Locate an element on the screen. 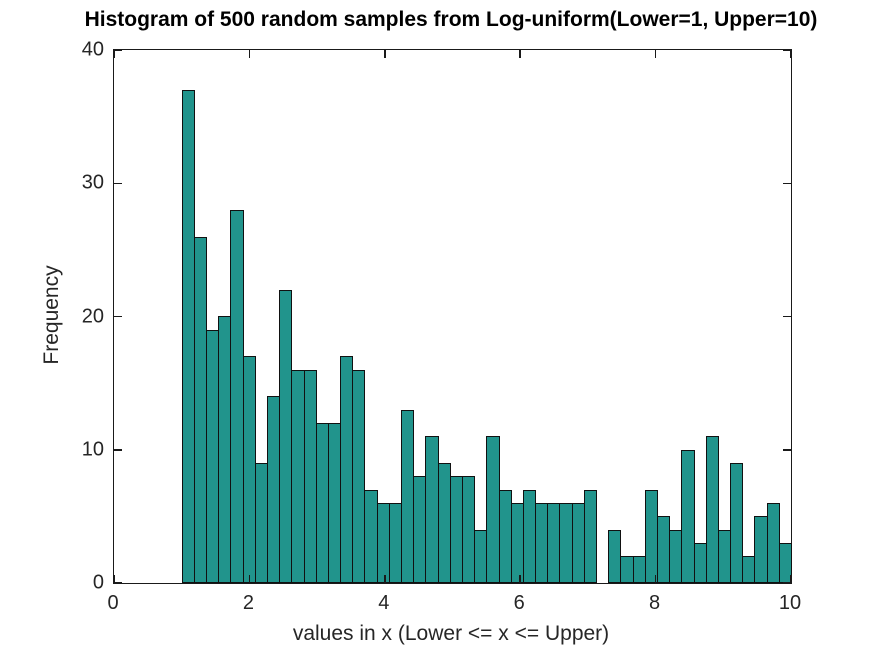 Image resolution: width=872 pixels, height=654 pixels. x-tick-label: 2 is located at coordinates (248, 603).